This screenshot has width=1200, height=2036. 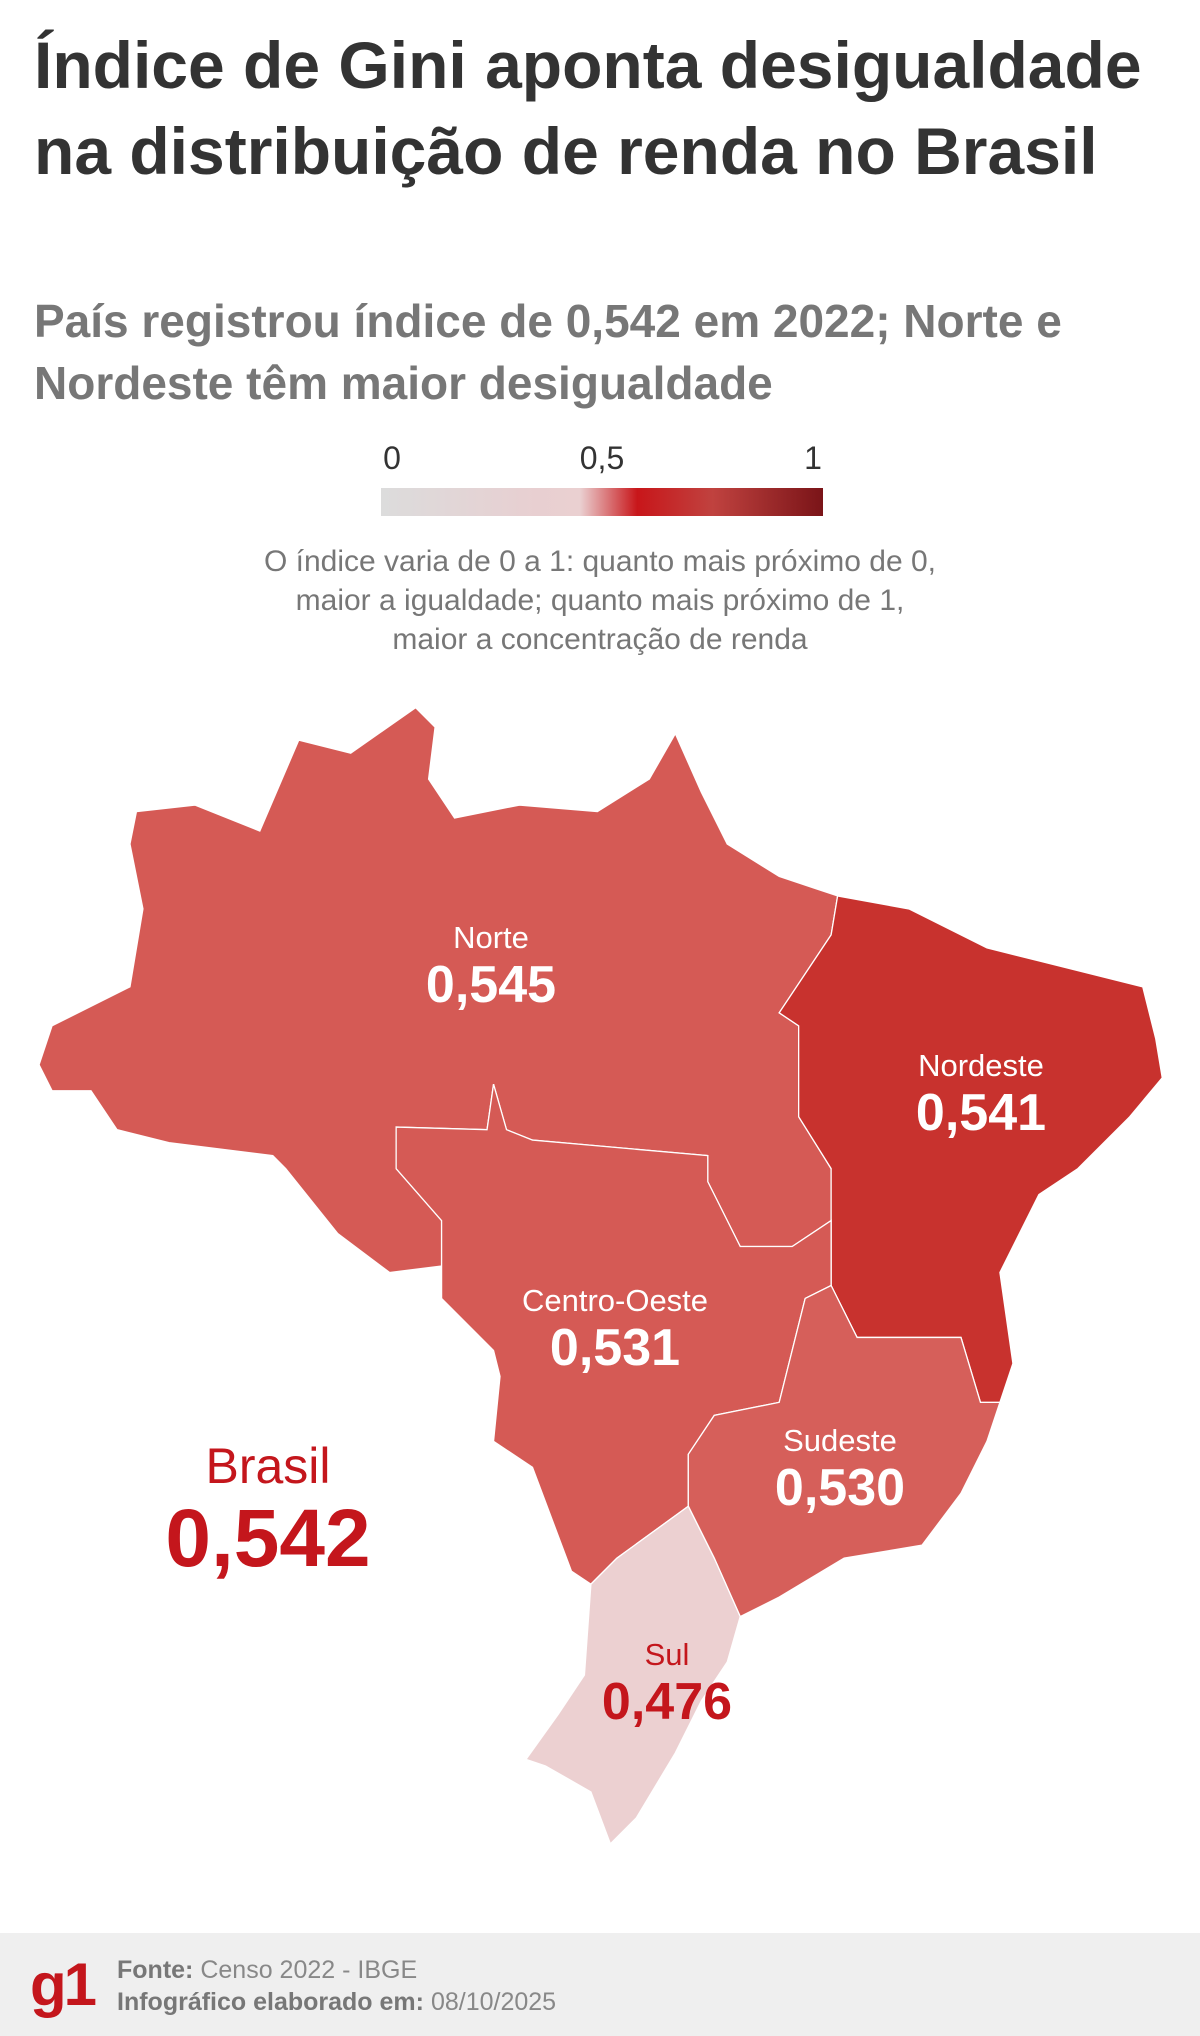 What do you see at coordinates (493, 2002) in the screenshot?
I see `date-value: 08/10/2025` at bounding box center [493, 2002].